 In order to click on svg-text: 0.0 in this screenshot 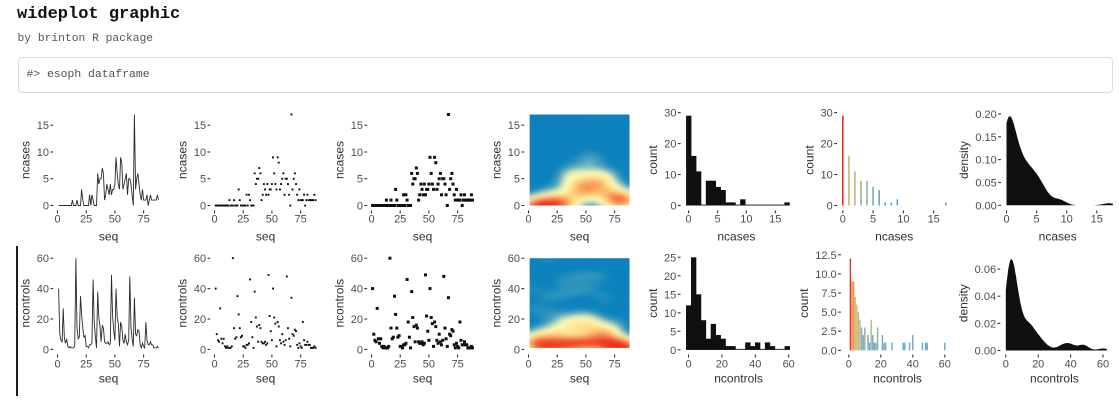, I will do `click(828, 351)`.